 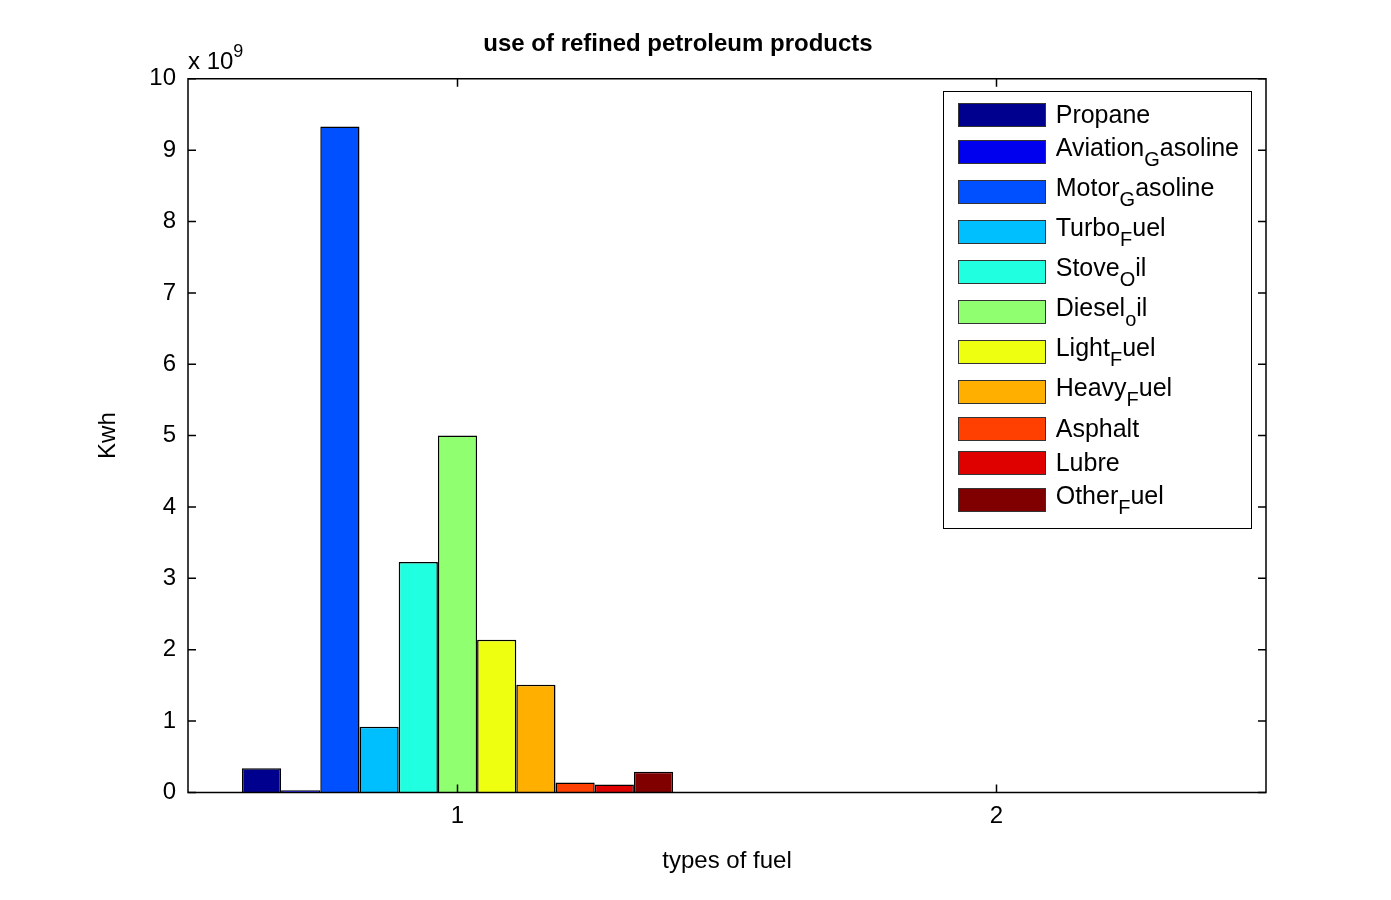 I want to click on y-tick-label: 6, so click(x=169, y=362).